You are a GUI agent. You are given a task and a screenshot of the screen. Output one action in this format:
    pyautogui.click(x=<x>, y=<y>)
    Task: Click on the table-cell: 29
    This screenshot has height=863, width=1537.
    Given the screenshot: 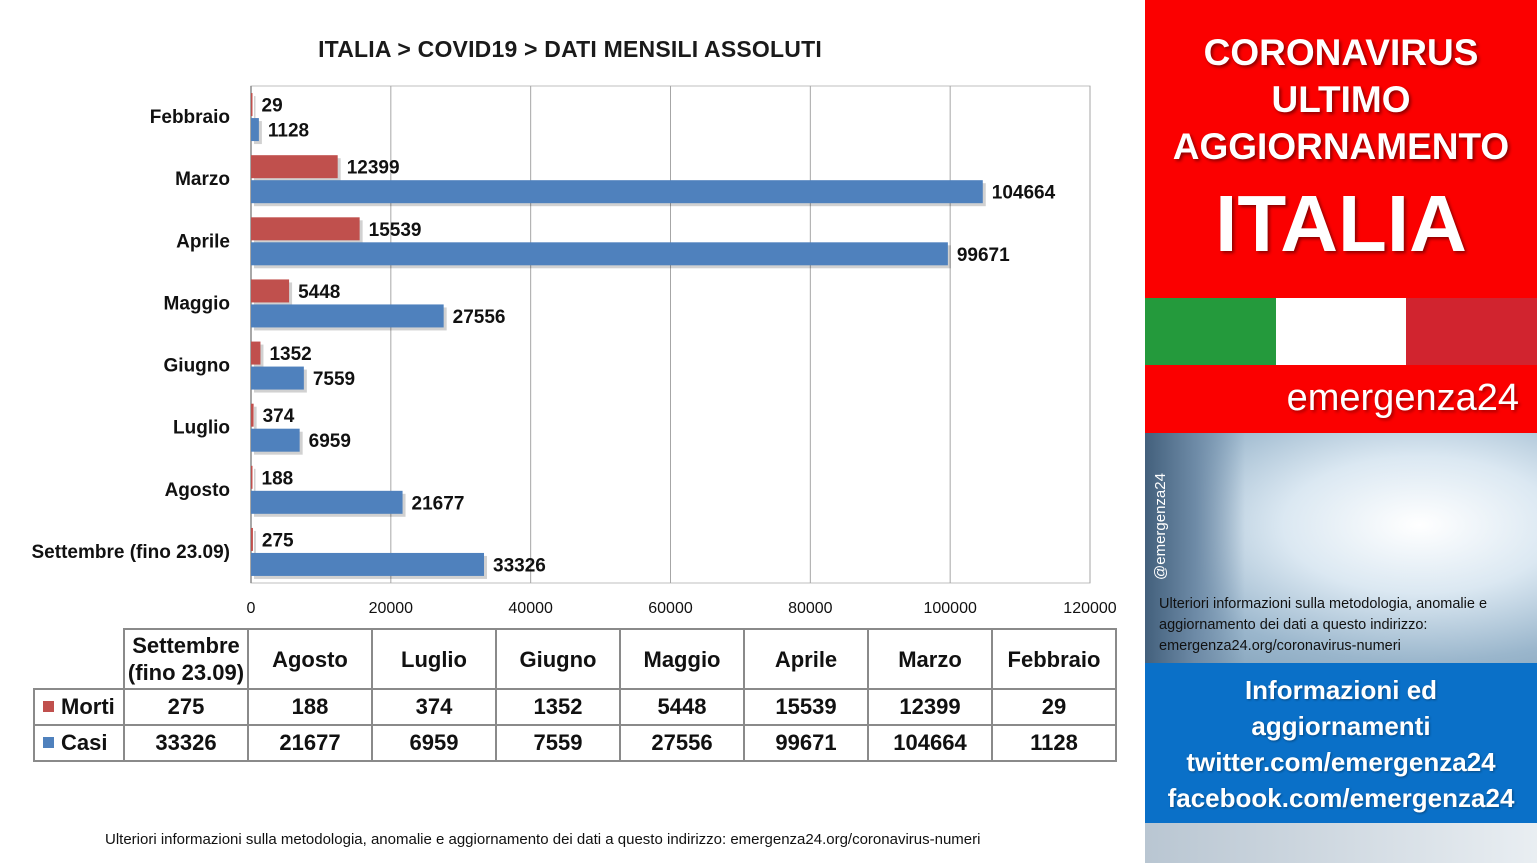 What is the action you would take?
    pyautogui.click(x=1054, y=707)
    